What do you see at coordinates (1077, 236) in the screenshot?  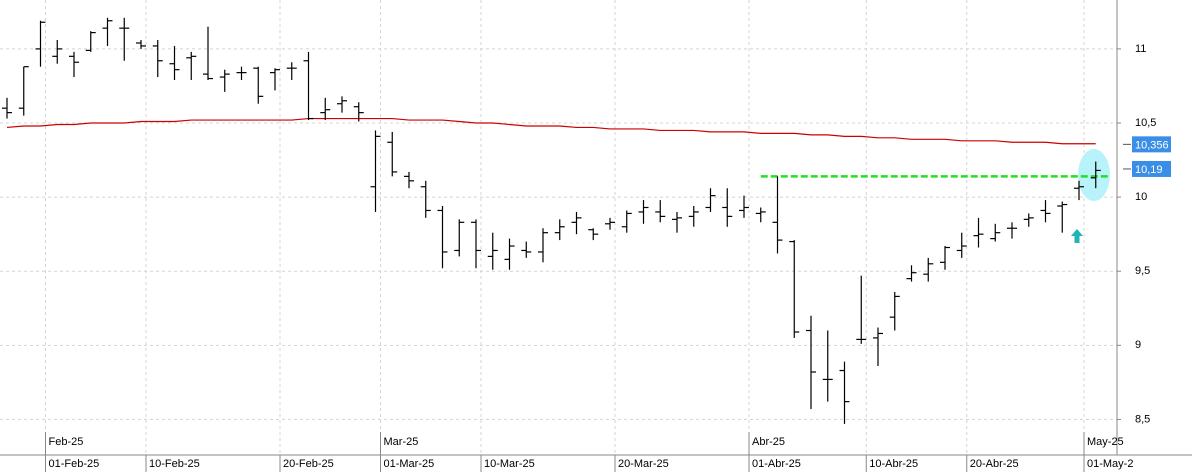 I see `up-arrow` at bounding box center [1077, 236].